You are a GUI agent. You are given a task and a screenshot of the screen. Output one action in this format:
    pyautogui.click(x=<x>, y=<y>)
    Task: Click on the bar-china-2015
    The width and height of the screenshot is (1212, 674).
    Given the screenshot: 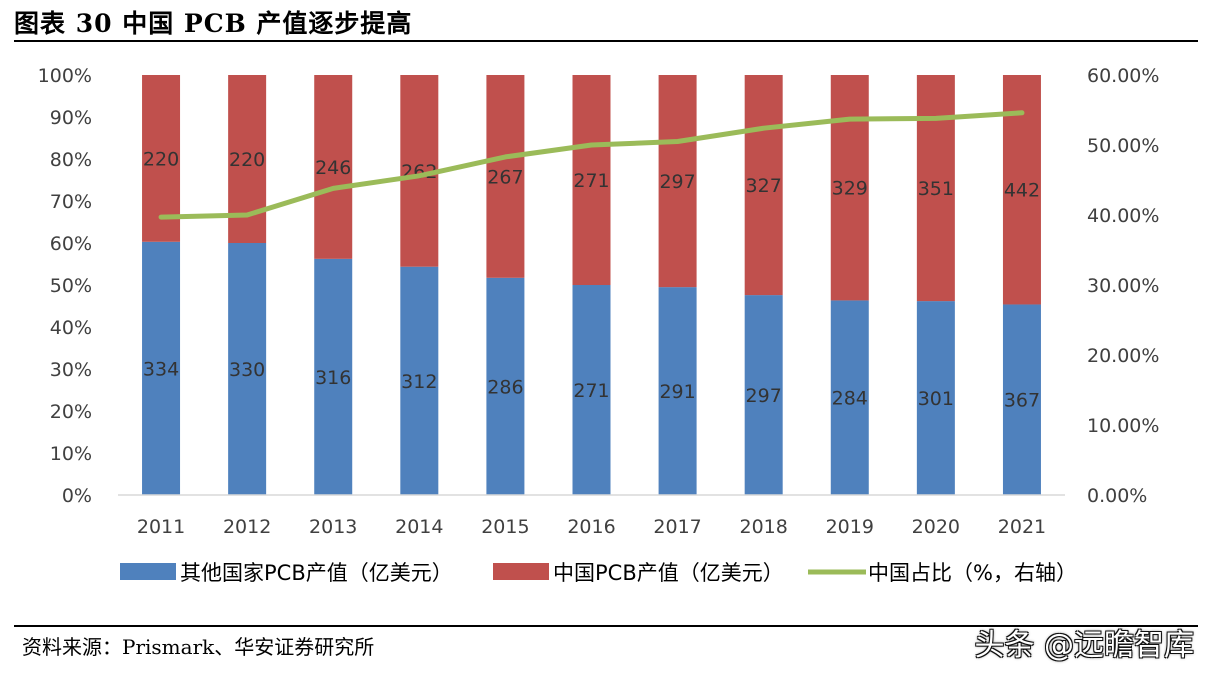 What is the action you would take?
    pyautogui.click(x=505, y=176)
    